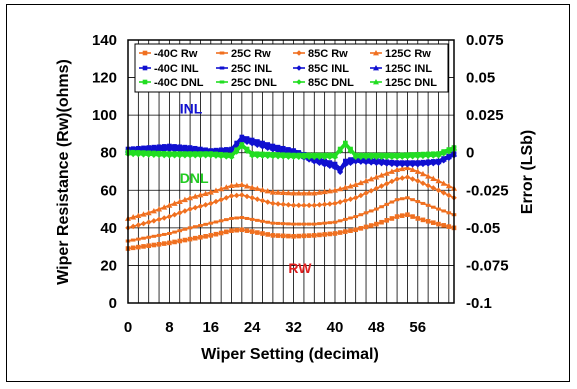  I want to click on y-left-tick-label: 120, so click(104, 78).